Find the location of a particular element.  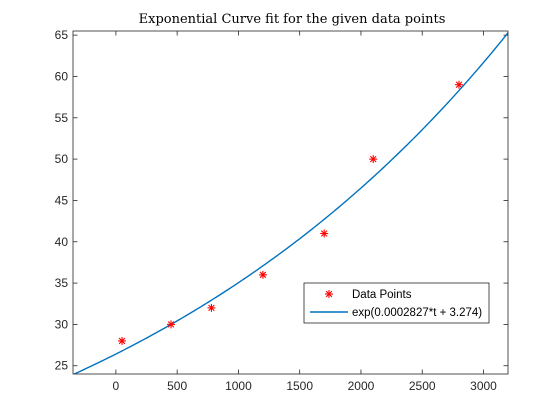

x-tick-label: 3000 is located at coordinates (483, 386).